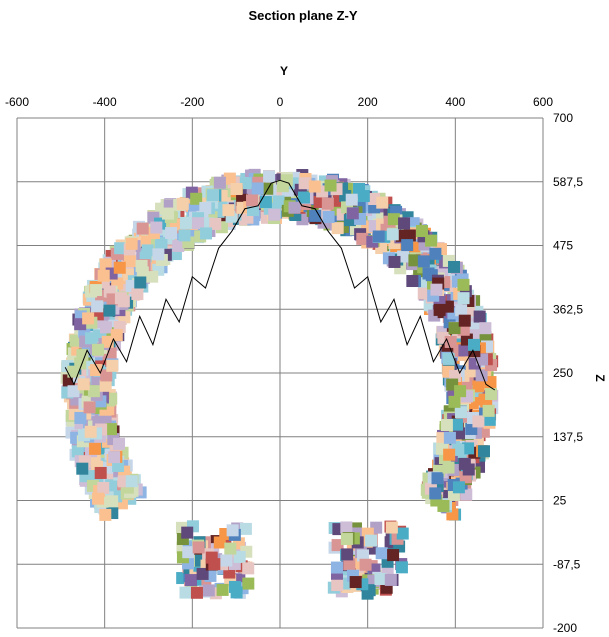 Image resolution: width=609 pixels, height=637 pixels. What do you see at coordinates (568, 182) in the screenshot?
I see `y-tick-label: 587,5` at bounding box center [568, 182].